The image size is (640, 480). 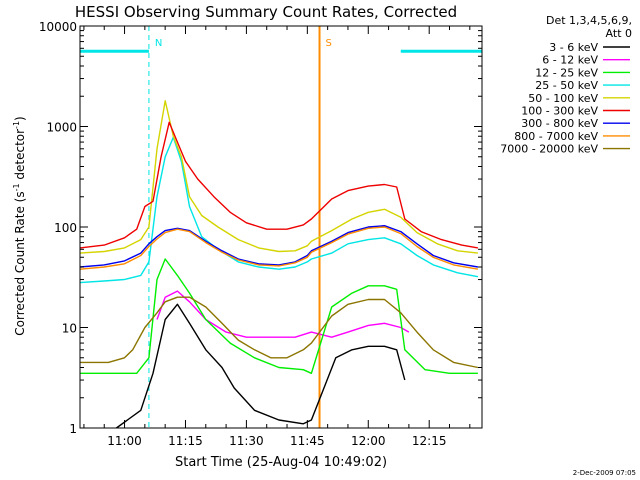 I want to click on y-tick-label: 10000, so click(x=58, y=27).